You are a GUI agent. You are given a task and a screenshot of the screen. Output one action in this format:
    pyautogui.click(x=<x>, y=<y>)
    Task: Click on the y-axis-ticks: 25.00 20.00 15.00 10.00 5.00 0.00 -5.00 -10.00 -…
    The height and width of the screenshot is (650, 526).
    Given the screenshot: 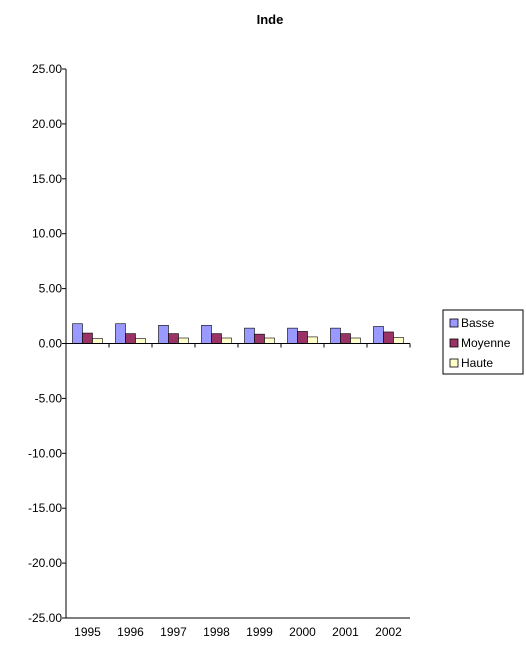 What is the action you would take?
    pyautogui.click(x=47, y=343)
    